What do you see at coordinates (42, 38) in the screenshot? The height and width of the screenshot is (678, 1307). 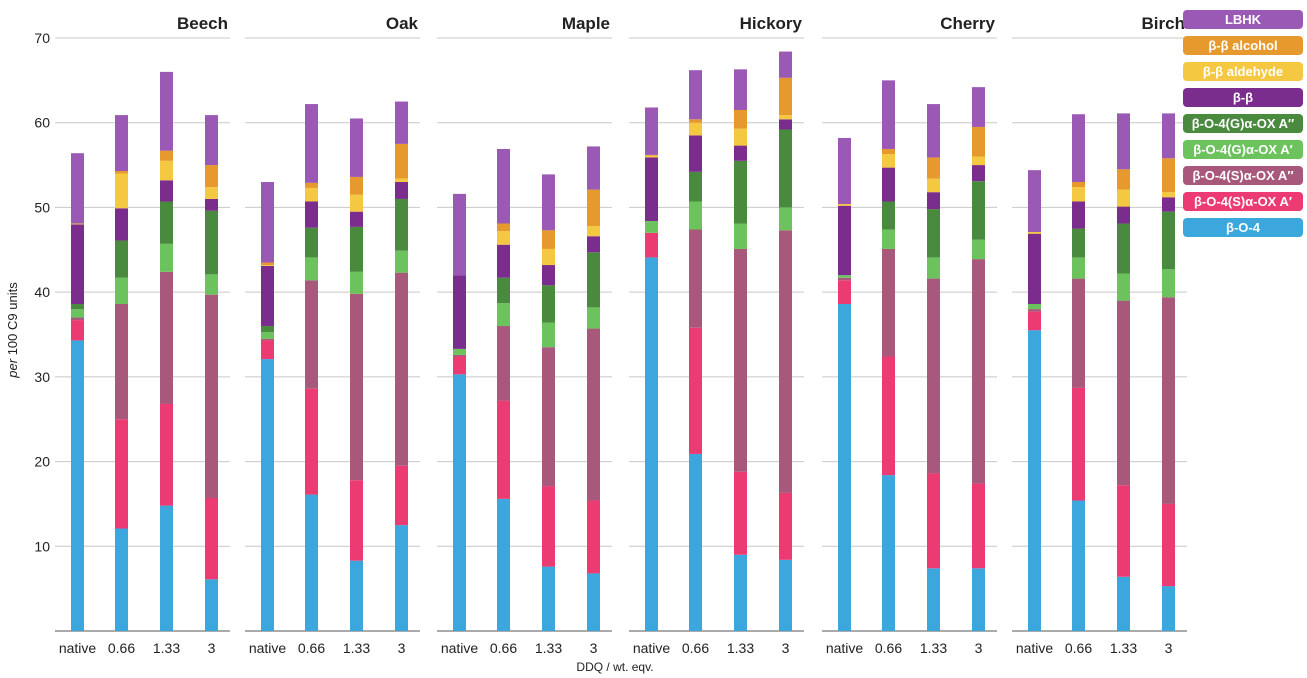 I see `y-tick-label: 70` at bounding box center [42, 38].